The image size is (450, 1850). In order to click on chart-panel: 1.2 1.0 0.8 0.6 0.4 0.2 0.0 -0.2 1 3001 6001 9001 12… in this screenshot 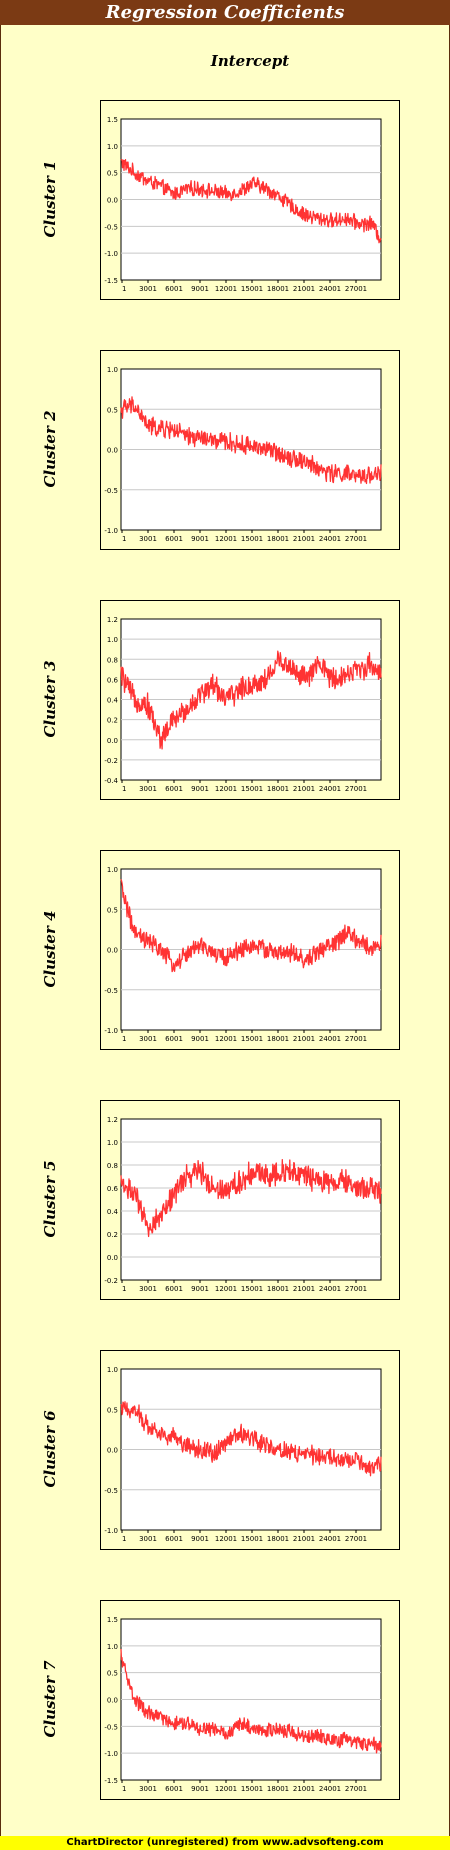, I will do `click(250, 1200)`.